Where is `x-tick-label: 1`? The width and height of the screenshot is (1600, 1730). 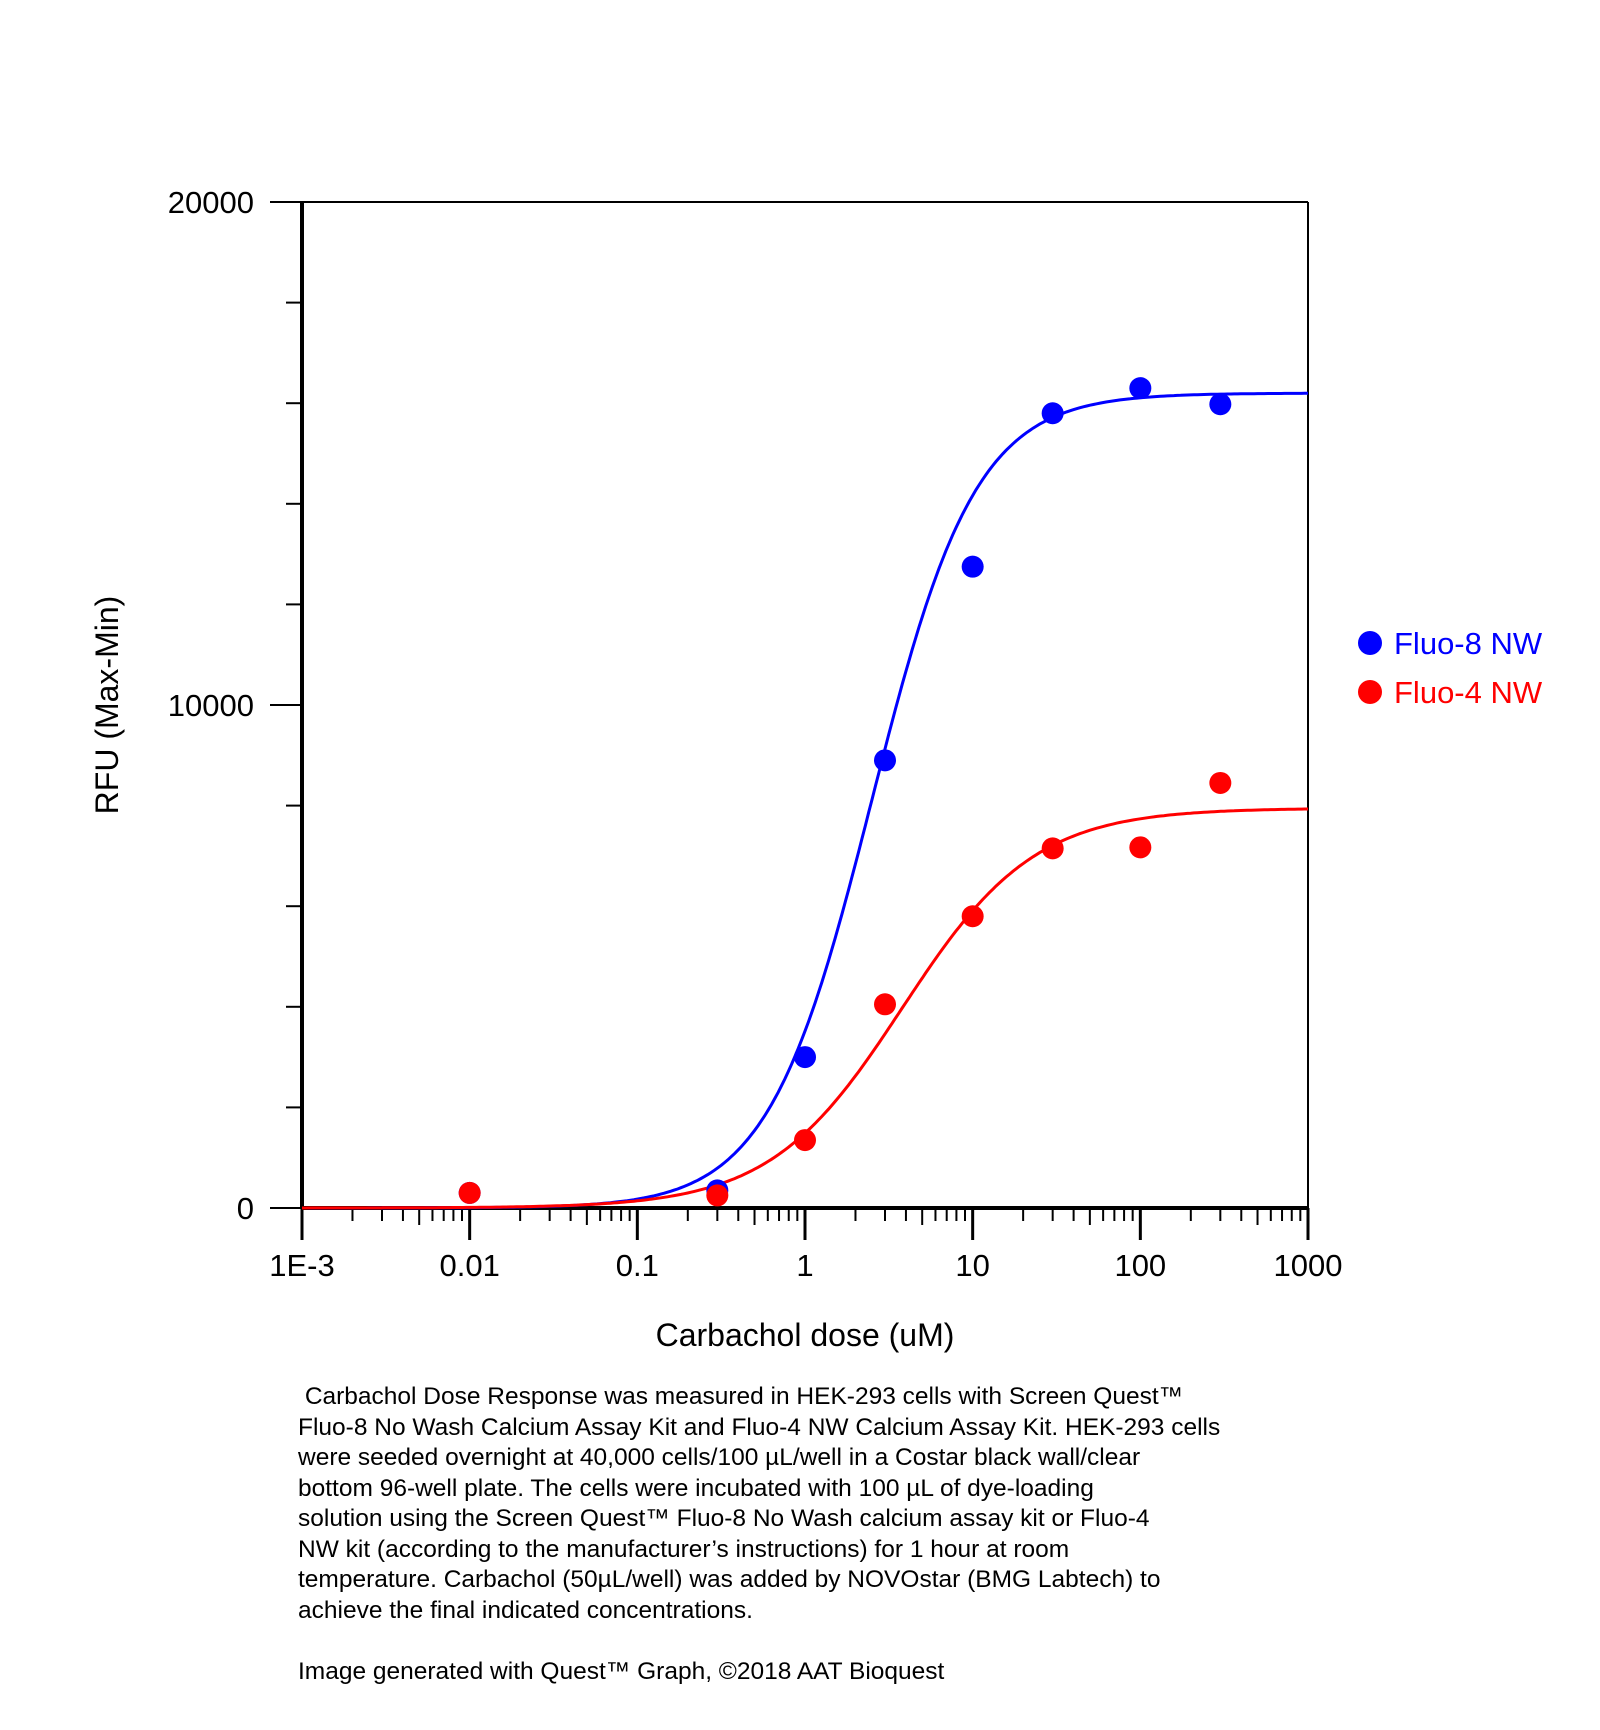
x-tick-label: 1 is located at coordinates (804, 1265).